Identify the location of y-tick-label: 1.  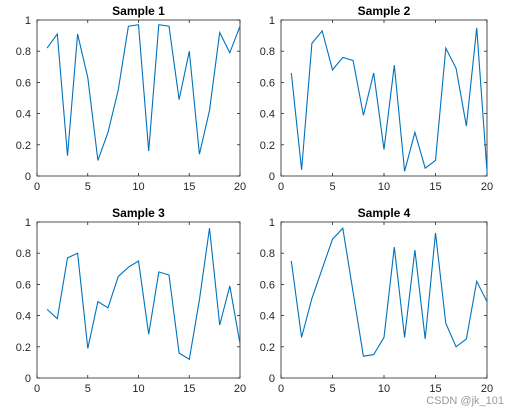
(28, 223).